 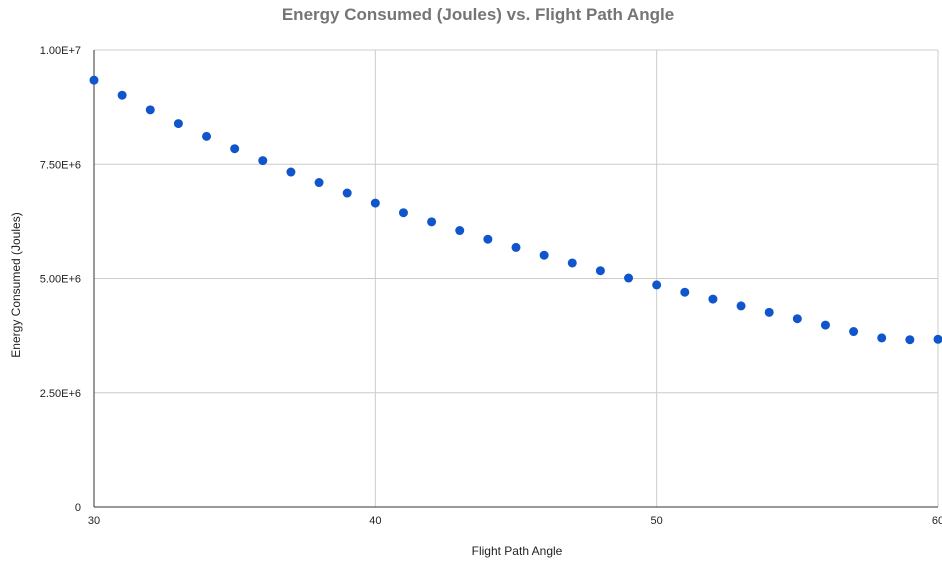 What do you see at coordinates (94, 521) in the screenshot?
I see `x-tick-label: 30` at bounding box center [94, 521].